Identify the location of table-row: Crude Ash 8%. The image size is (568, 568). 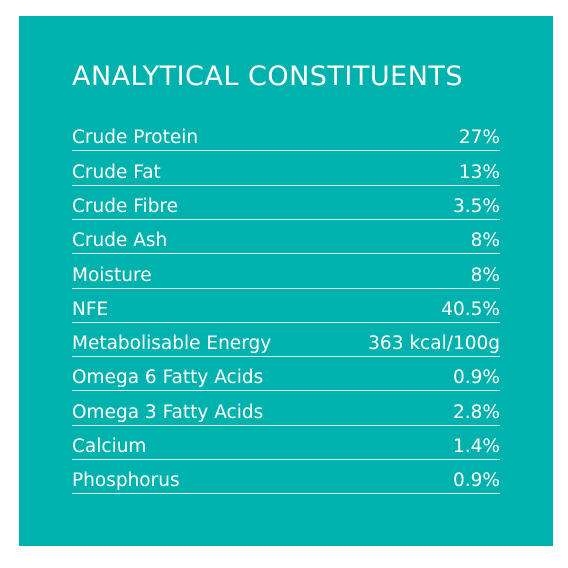
(286, 238).